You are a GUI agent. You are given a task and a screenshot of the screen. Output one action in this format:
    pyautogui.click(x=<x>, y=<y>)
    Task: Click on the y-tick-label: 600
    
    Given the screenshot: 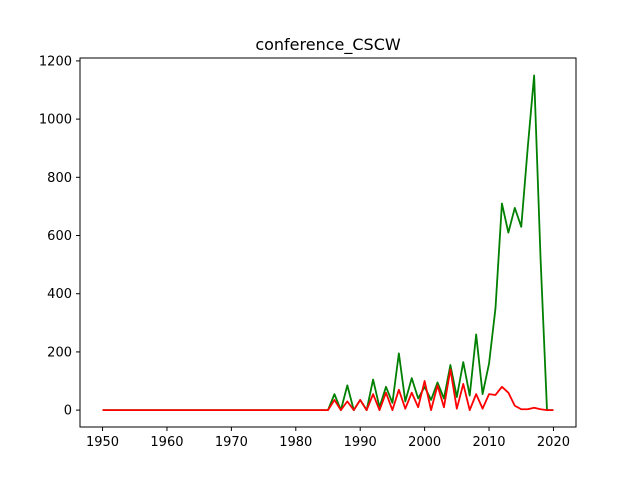 What is the action you would take?
    pyautogui.click(x=59, y=236)
    